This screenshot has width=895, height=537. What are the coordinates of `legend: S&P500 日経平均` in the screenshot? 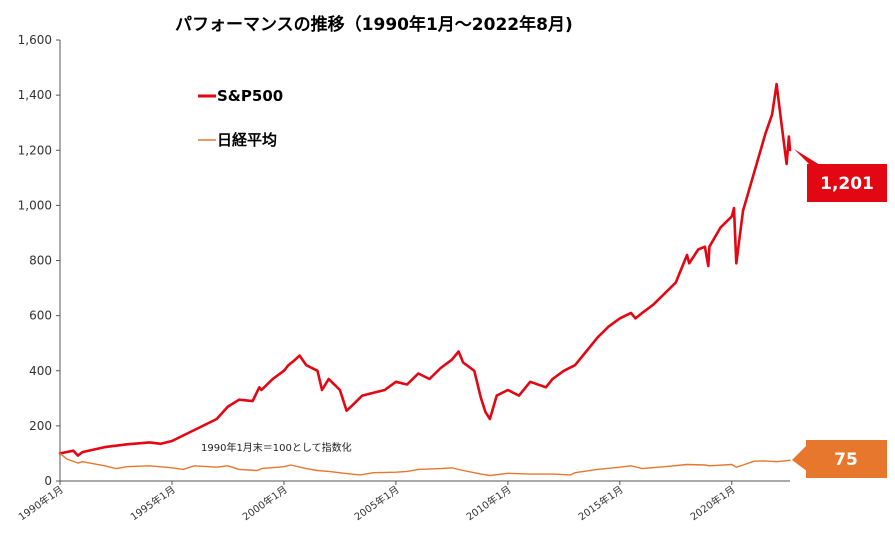 It's located at (240, 118).